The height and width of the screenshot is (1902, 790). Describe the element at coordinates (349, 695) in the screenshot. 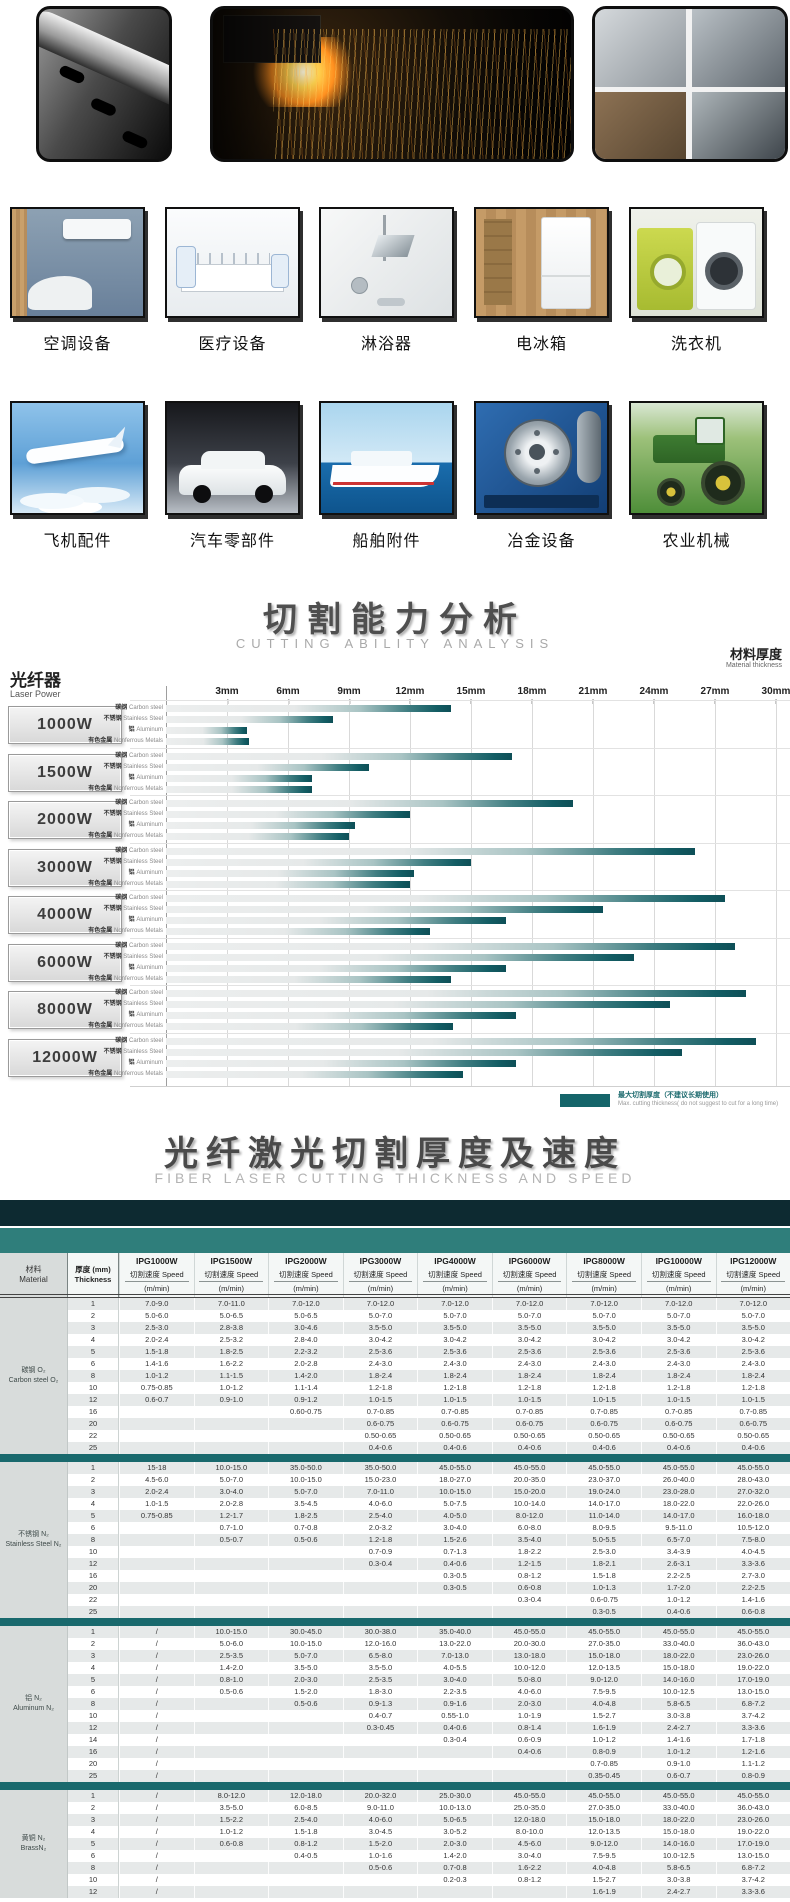

I see `x-tick: 9mm` at that location.